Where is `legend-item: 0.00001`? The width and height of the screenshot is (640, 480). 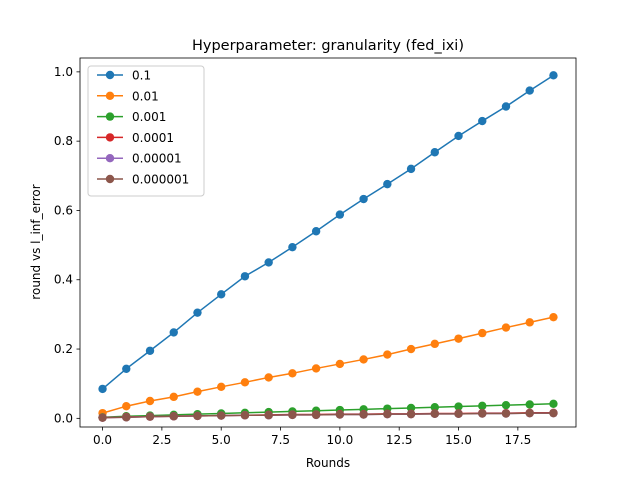 legend-item: 0.00001 is located at coordinates (139, 159).